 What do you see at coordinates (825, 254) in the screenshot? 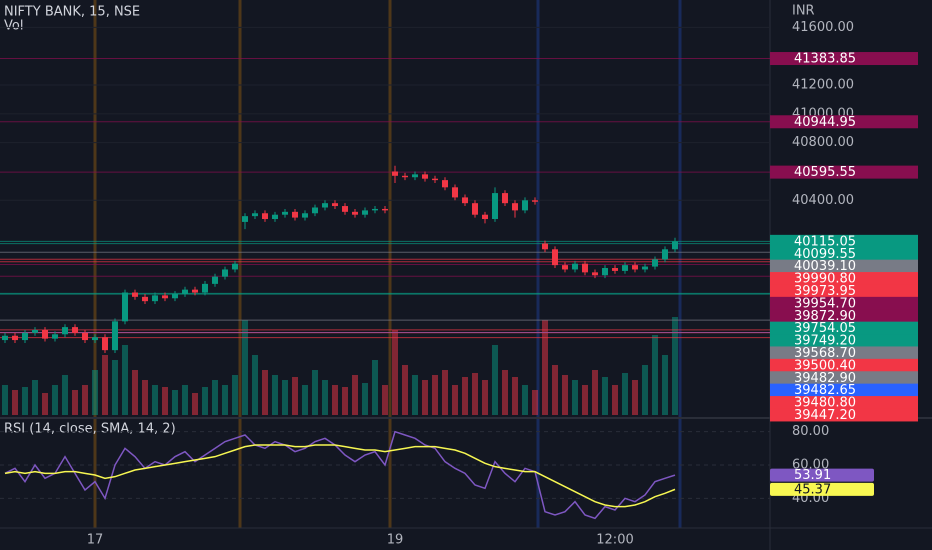
I see `price-label: 40099.55` at bounding box center [825, 254].